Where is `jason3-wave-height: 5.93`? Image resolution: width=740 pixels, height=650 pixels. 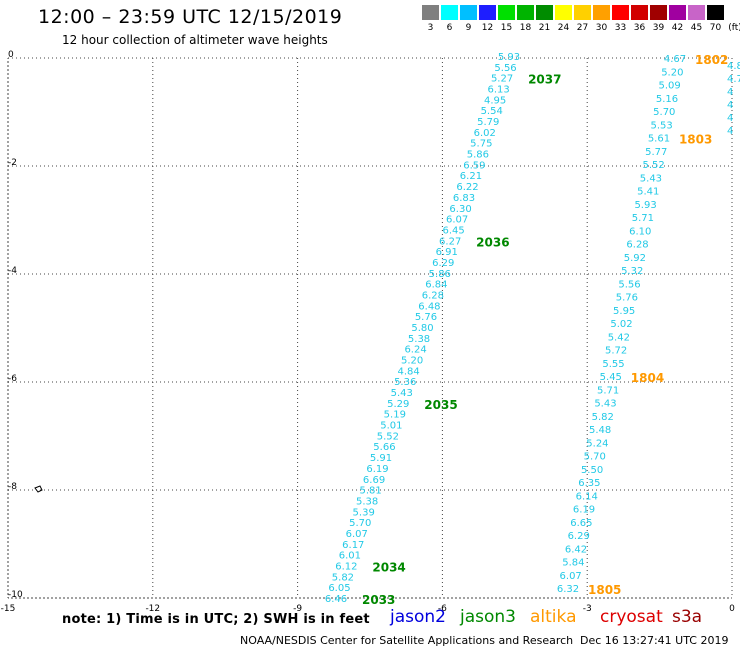 jason3-wave-height: 5.93 is located at coordinates (509, 57).